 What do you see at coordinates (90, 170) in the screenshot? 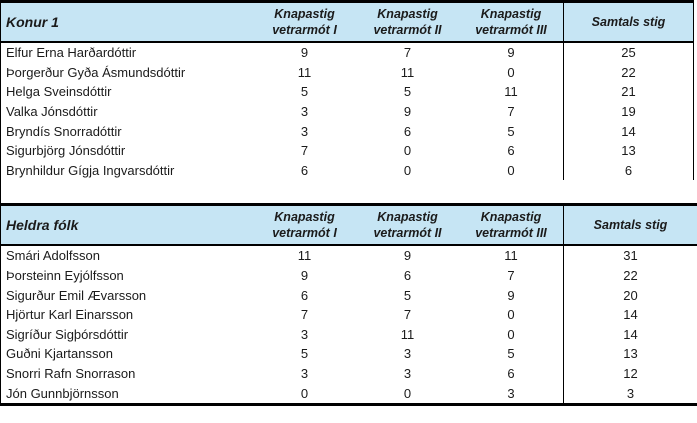
I see `rider-name-cell: Brynhildur Gígja Ingvarsdóttir` at bounding box center [90, 170].